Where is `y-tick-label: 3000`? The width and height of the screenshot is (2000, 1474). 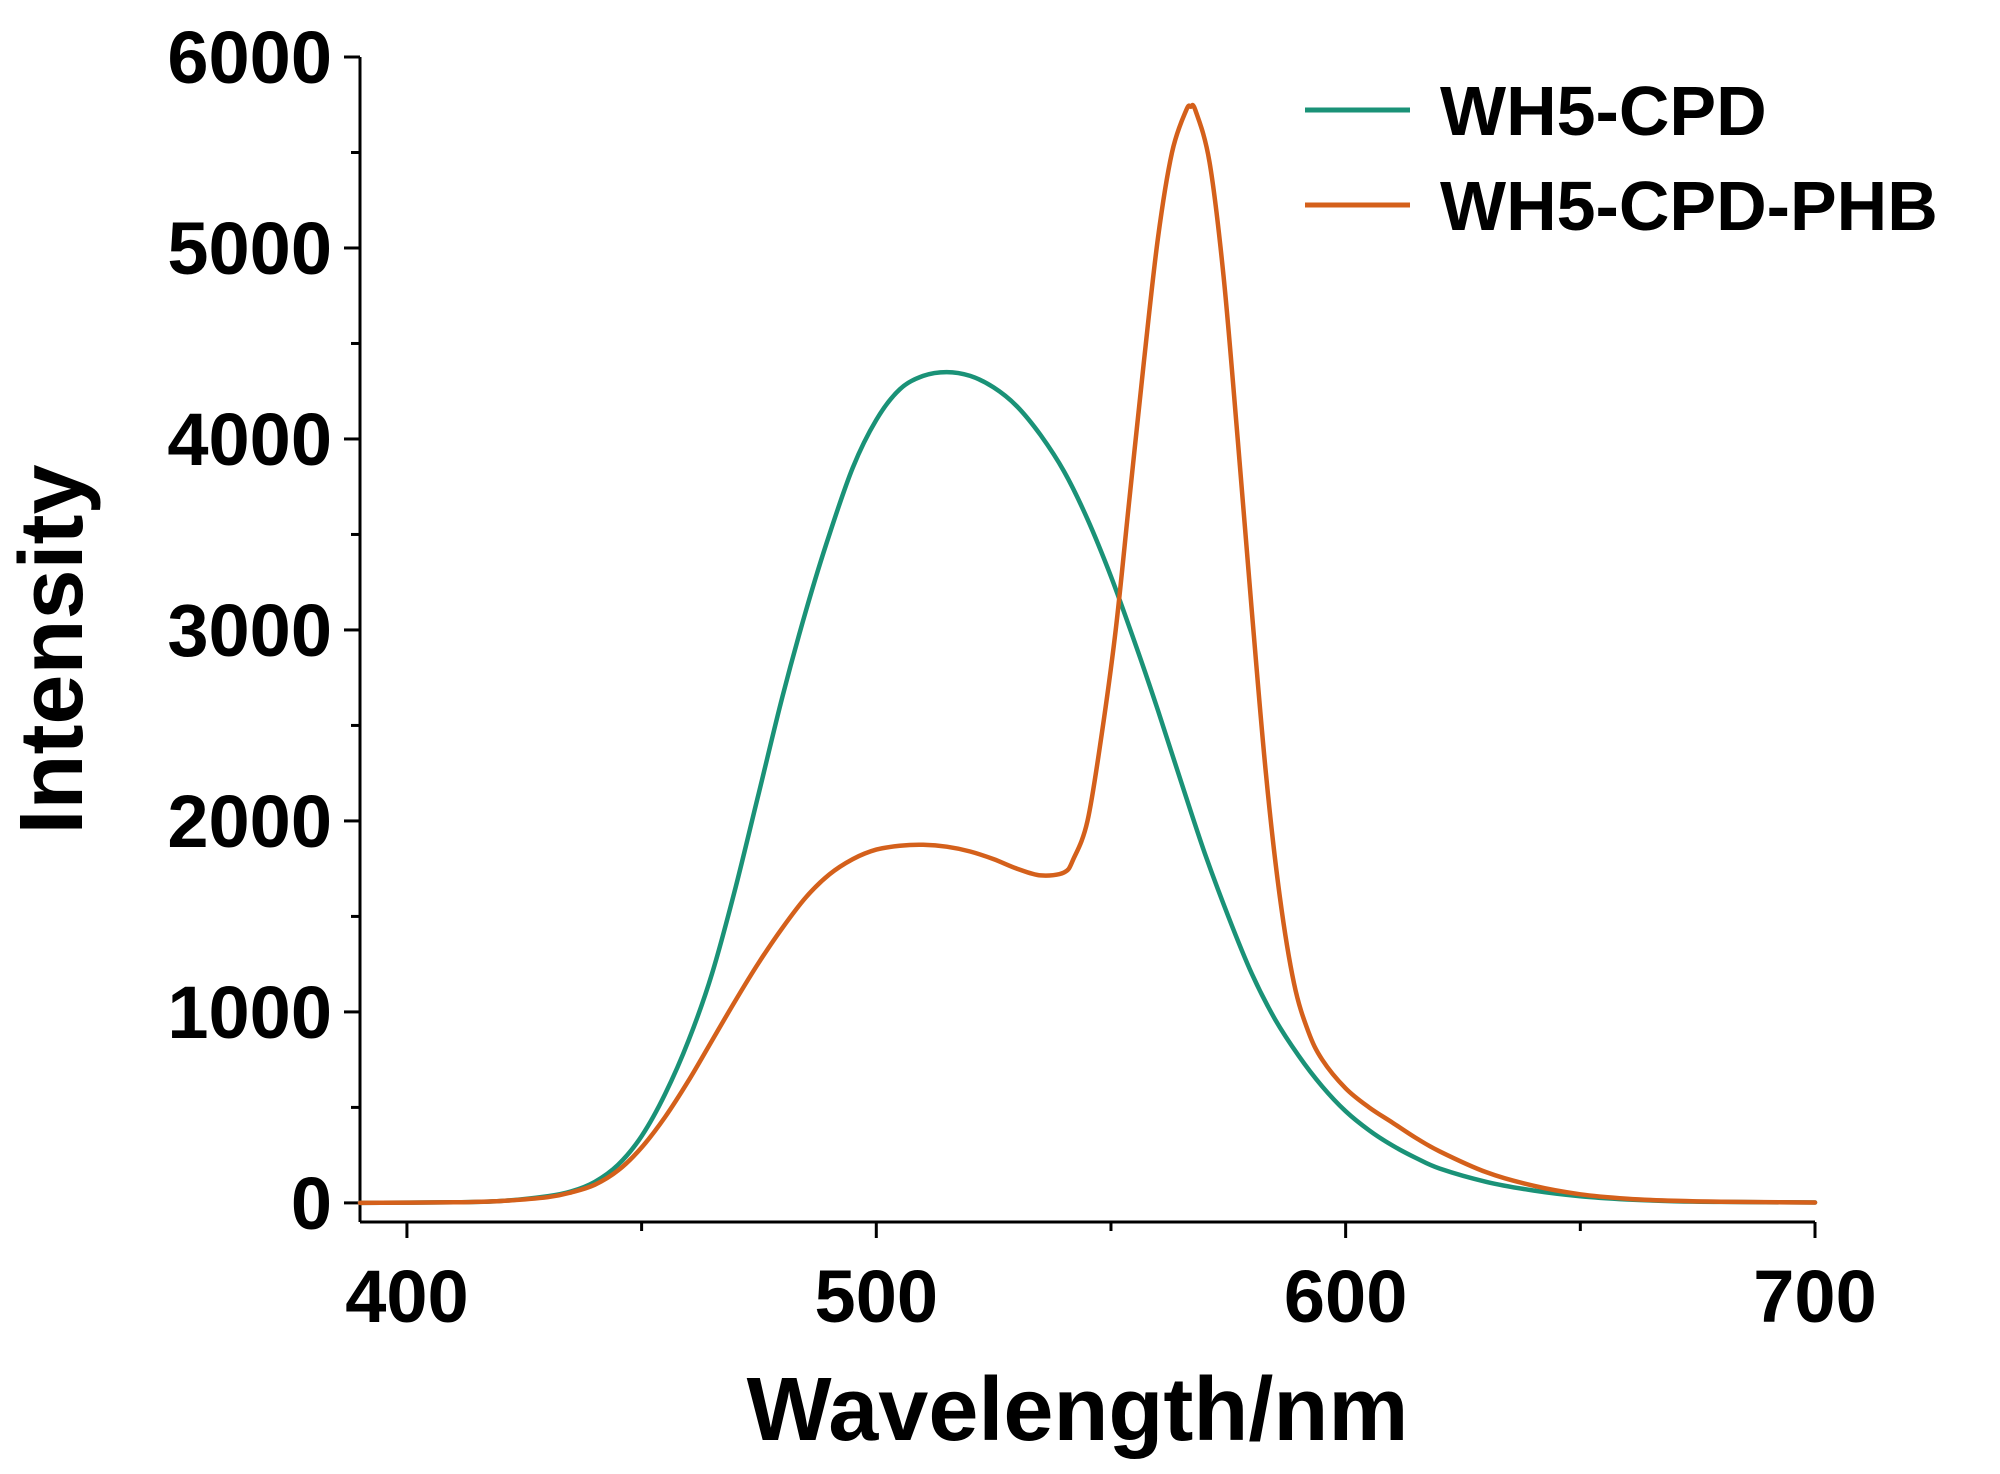 y-tick-label: 3000 is located at coordinates (249, 630).